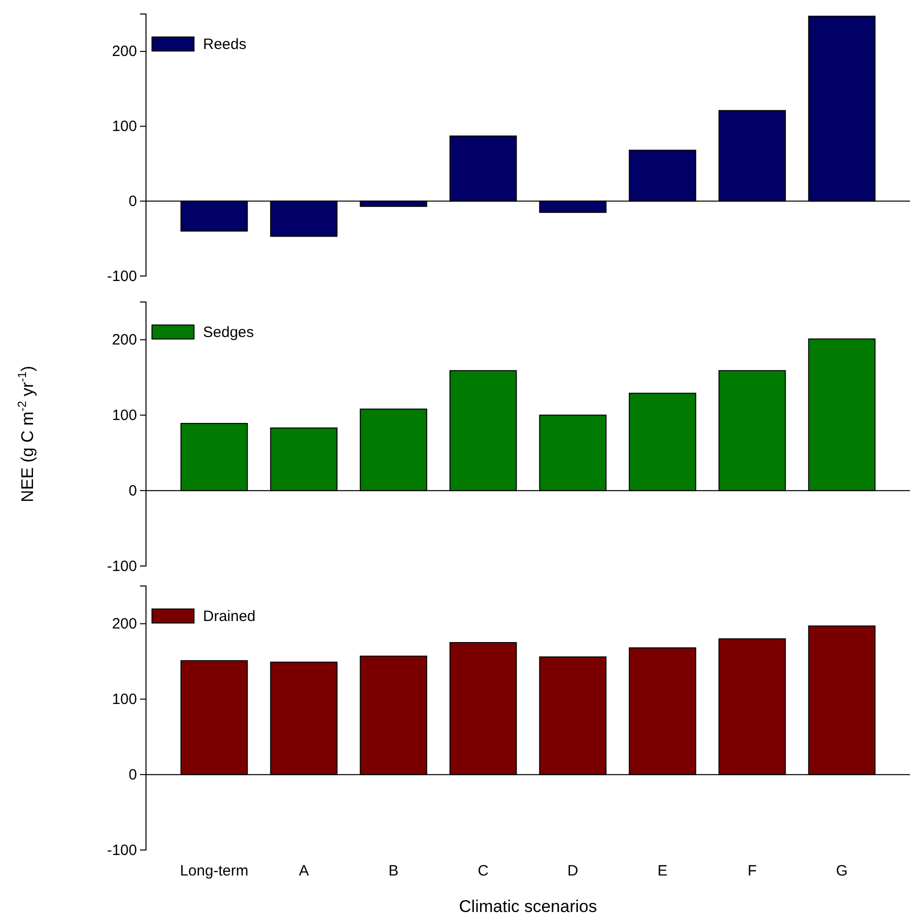 This screenshot has width=912, height=914. I want to click on x-tick-label: Long-term, so click(214, 871).